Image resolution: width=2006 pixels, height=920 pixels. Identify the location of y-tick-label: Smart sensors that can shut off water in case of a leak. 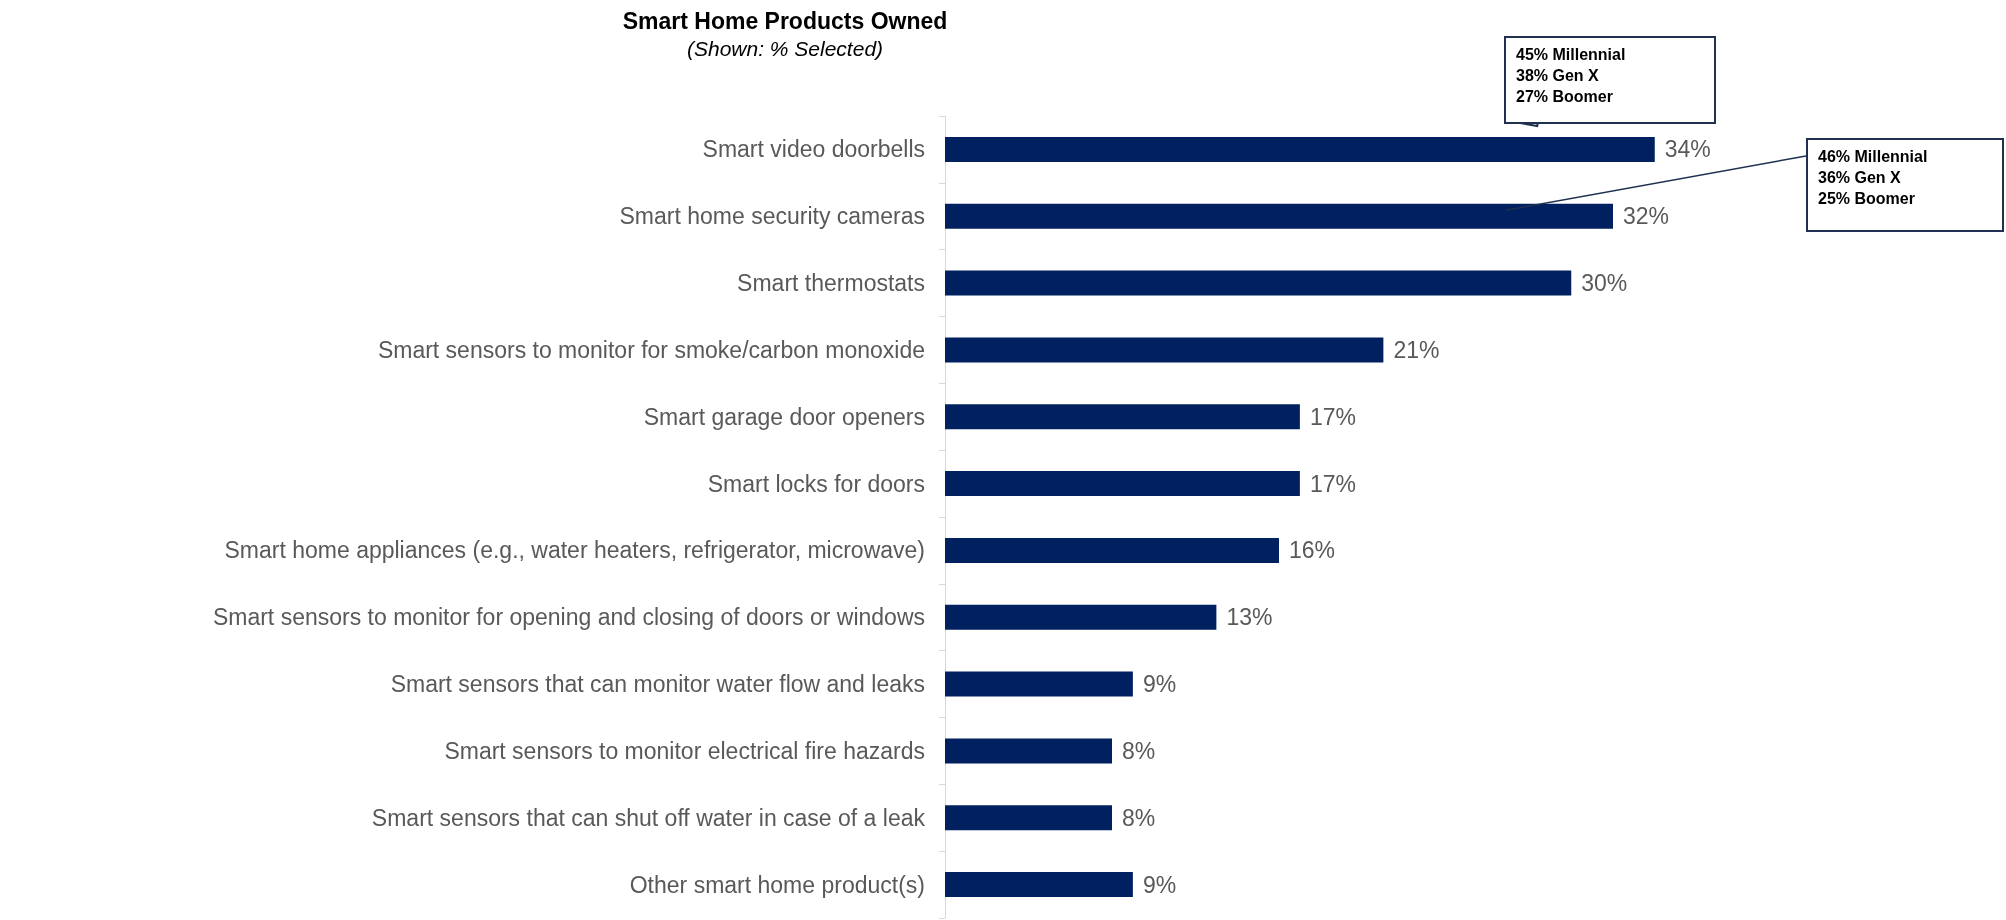
(648, 817).